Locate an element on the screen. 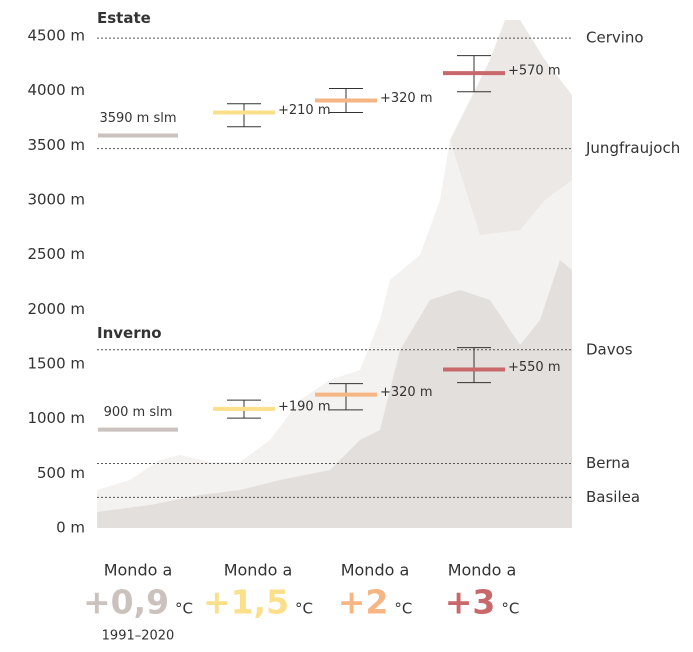  change-label: +570 m is located at coordinates (534, 71).